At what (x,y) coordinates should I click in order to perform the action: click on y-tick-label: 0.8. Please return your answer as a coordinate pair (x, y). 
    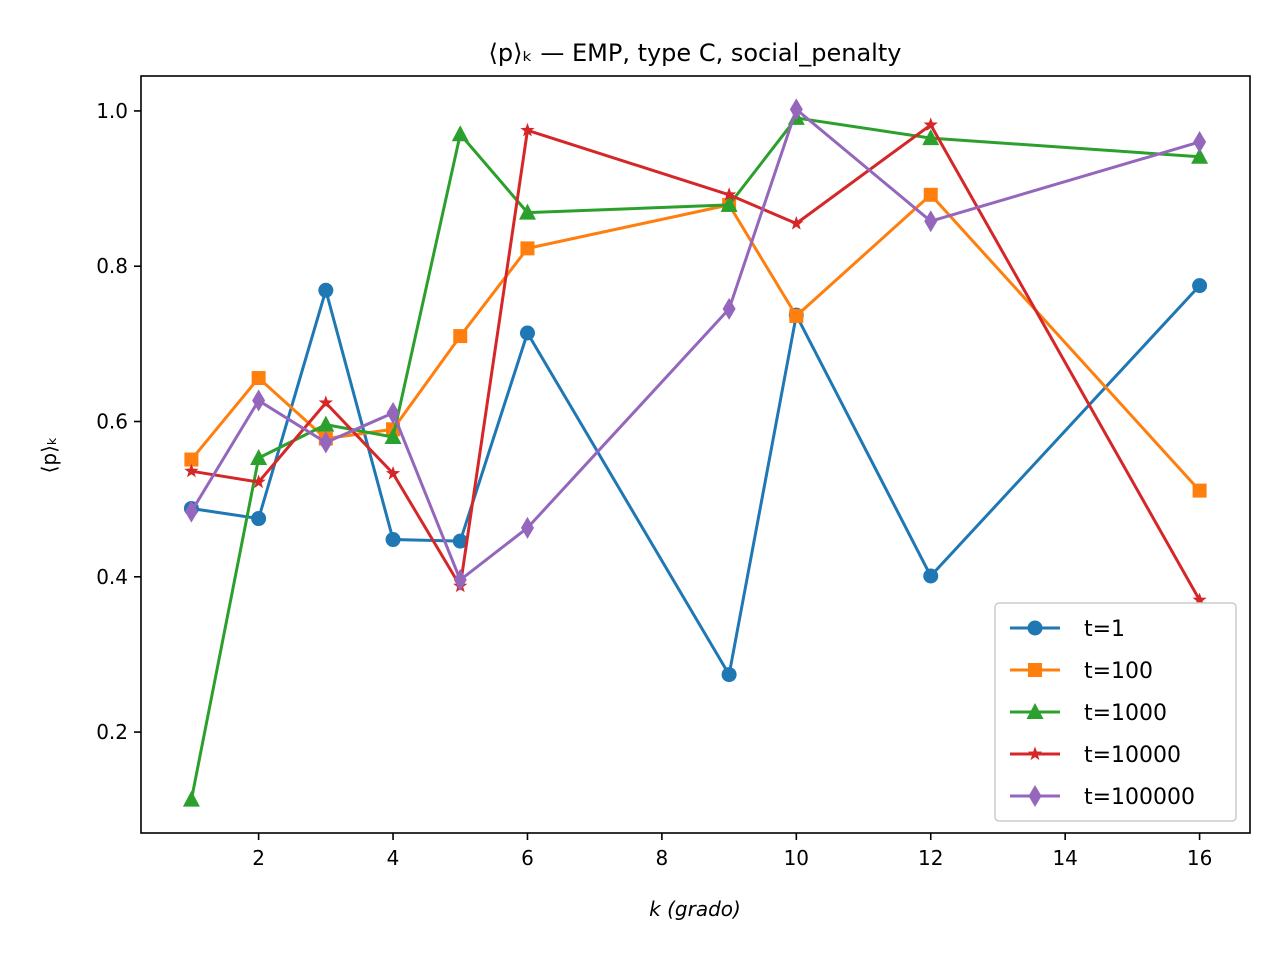
    Looking at the image, I should click on (112, 266).